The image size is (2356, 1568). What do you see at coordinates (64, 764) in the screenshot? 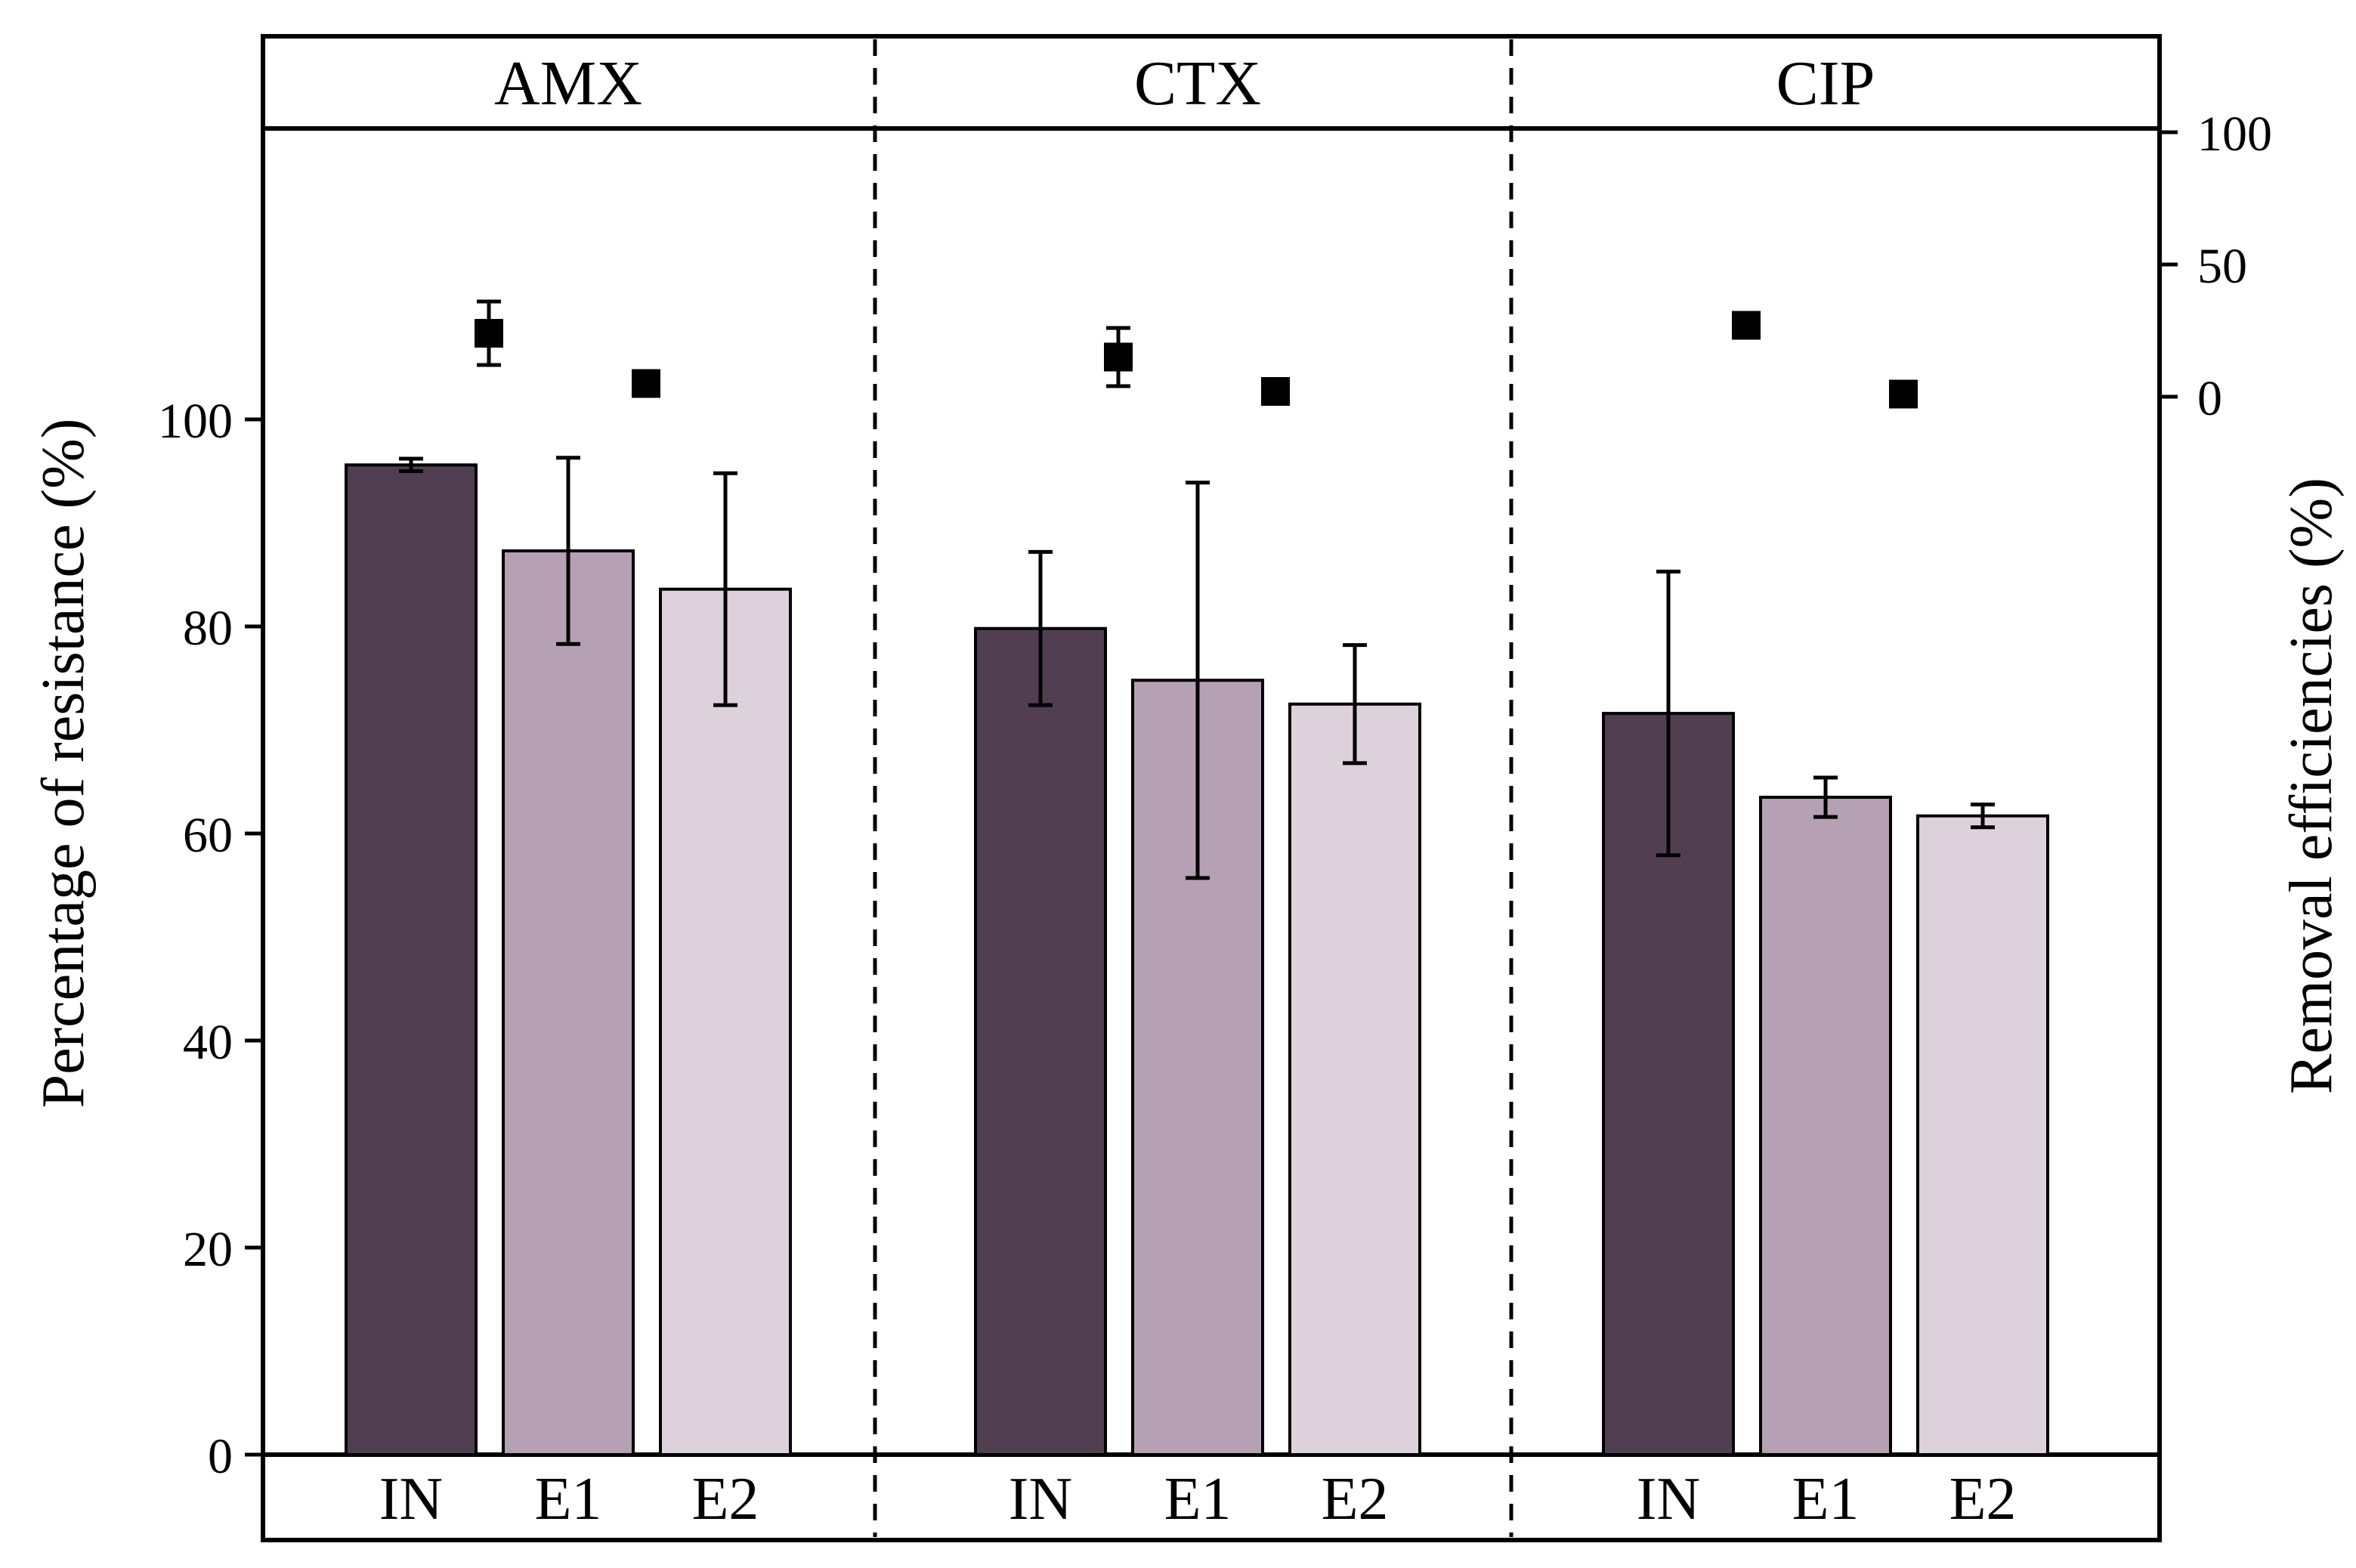
I see `left-axis-label: Percentage of resistance (%)` at bounding box center [64, 764].